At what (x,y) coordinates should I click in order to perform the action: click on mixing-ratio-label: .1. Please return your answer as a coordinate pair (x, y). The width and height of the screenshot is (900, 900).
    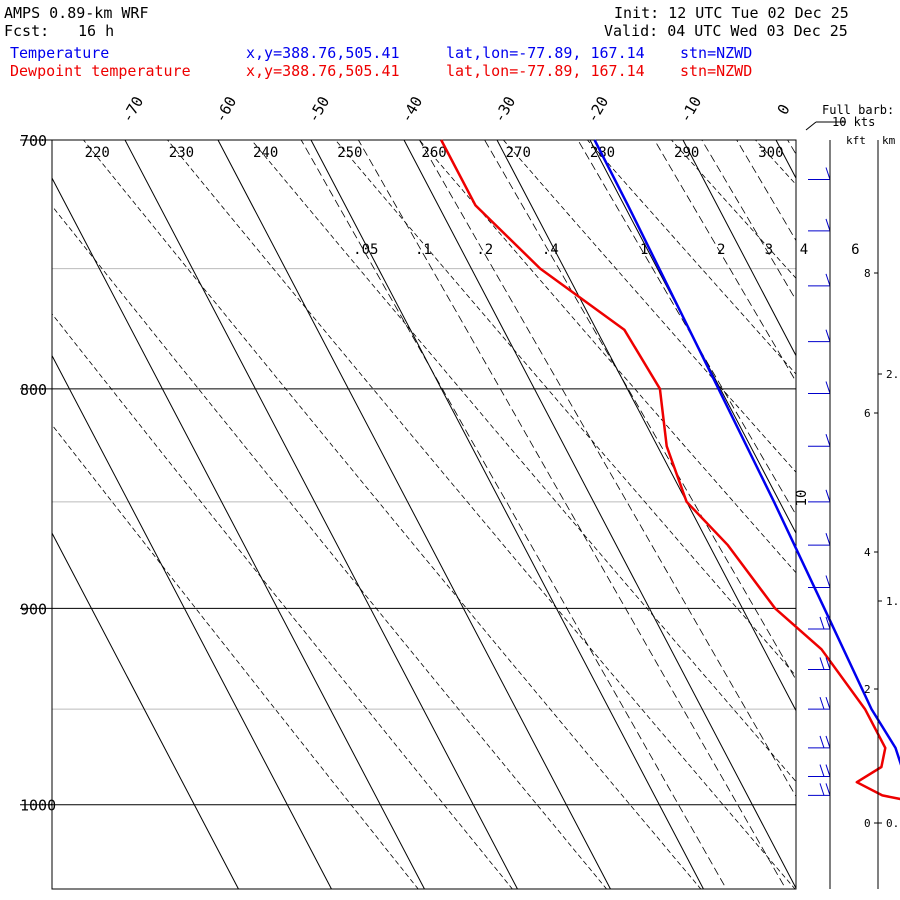
    Looking at the image, I should click on (423, 250).